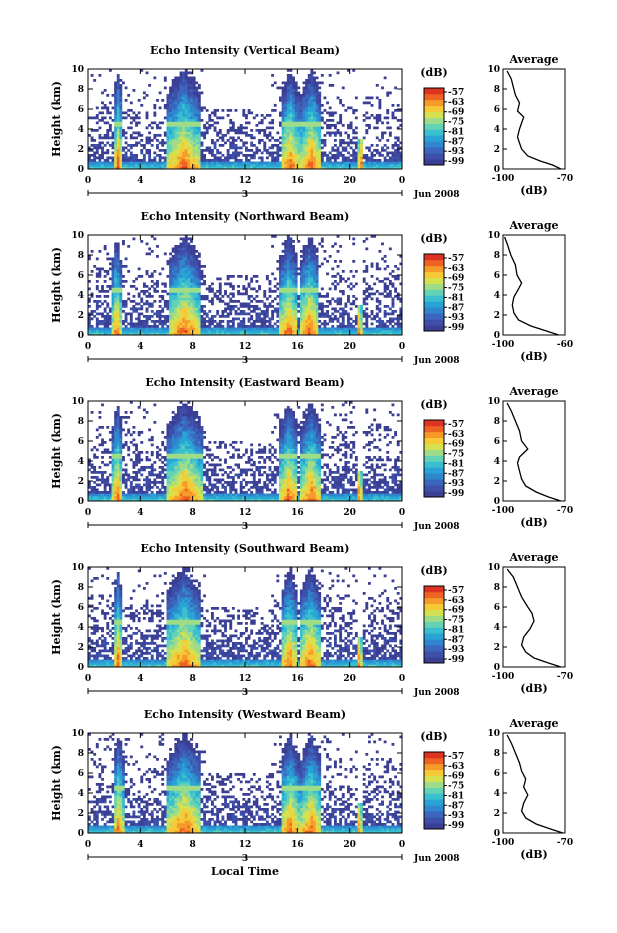 The height and width of the screenshot is (933, 617). What do you see at coordinates (245, 195) in the screenshot?
I see `day-label: 3` at bounding box center [245, 195].